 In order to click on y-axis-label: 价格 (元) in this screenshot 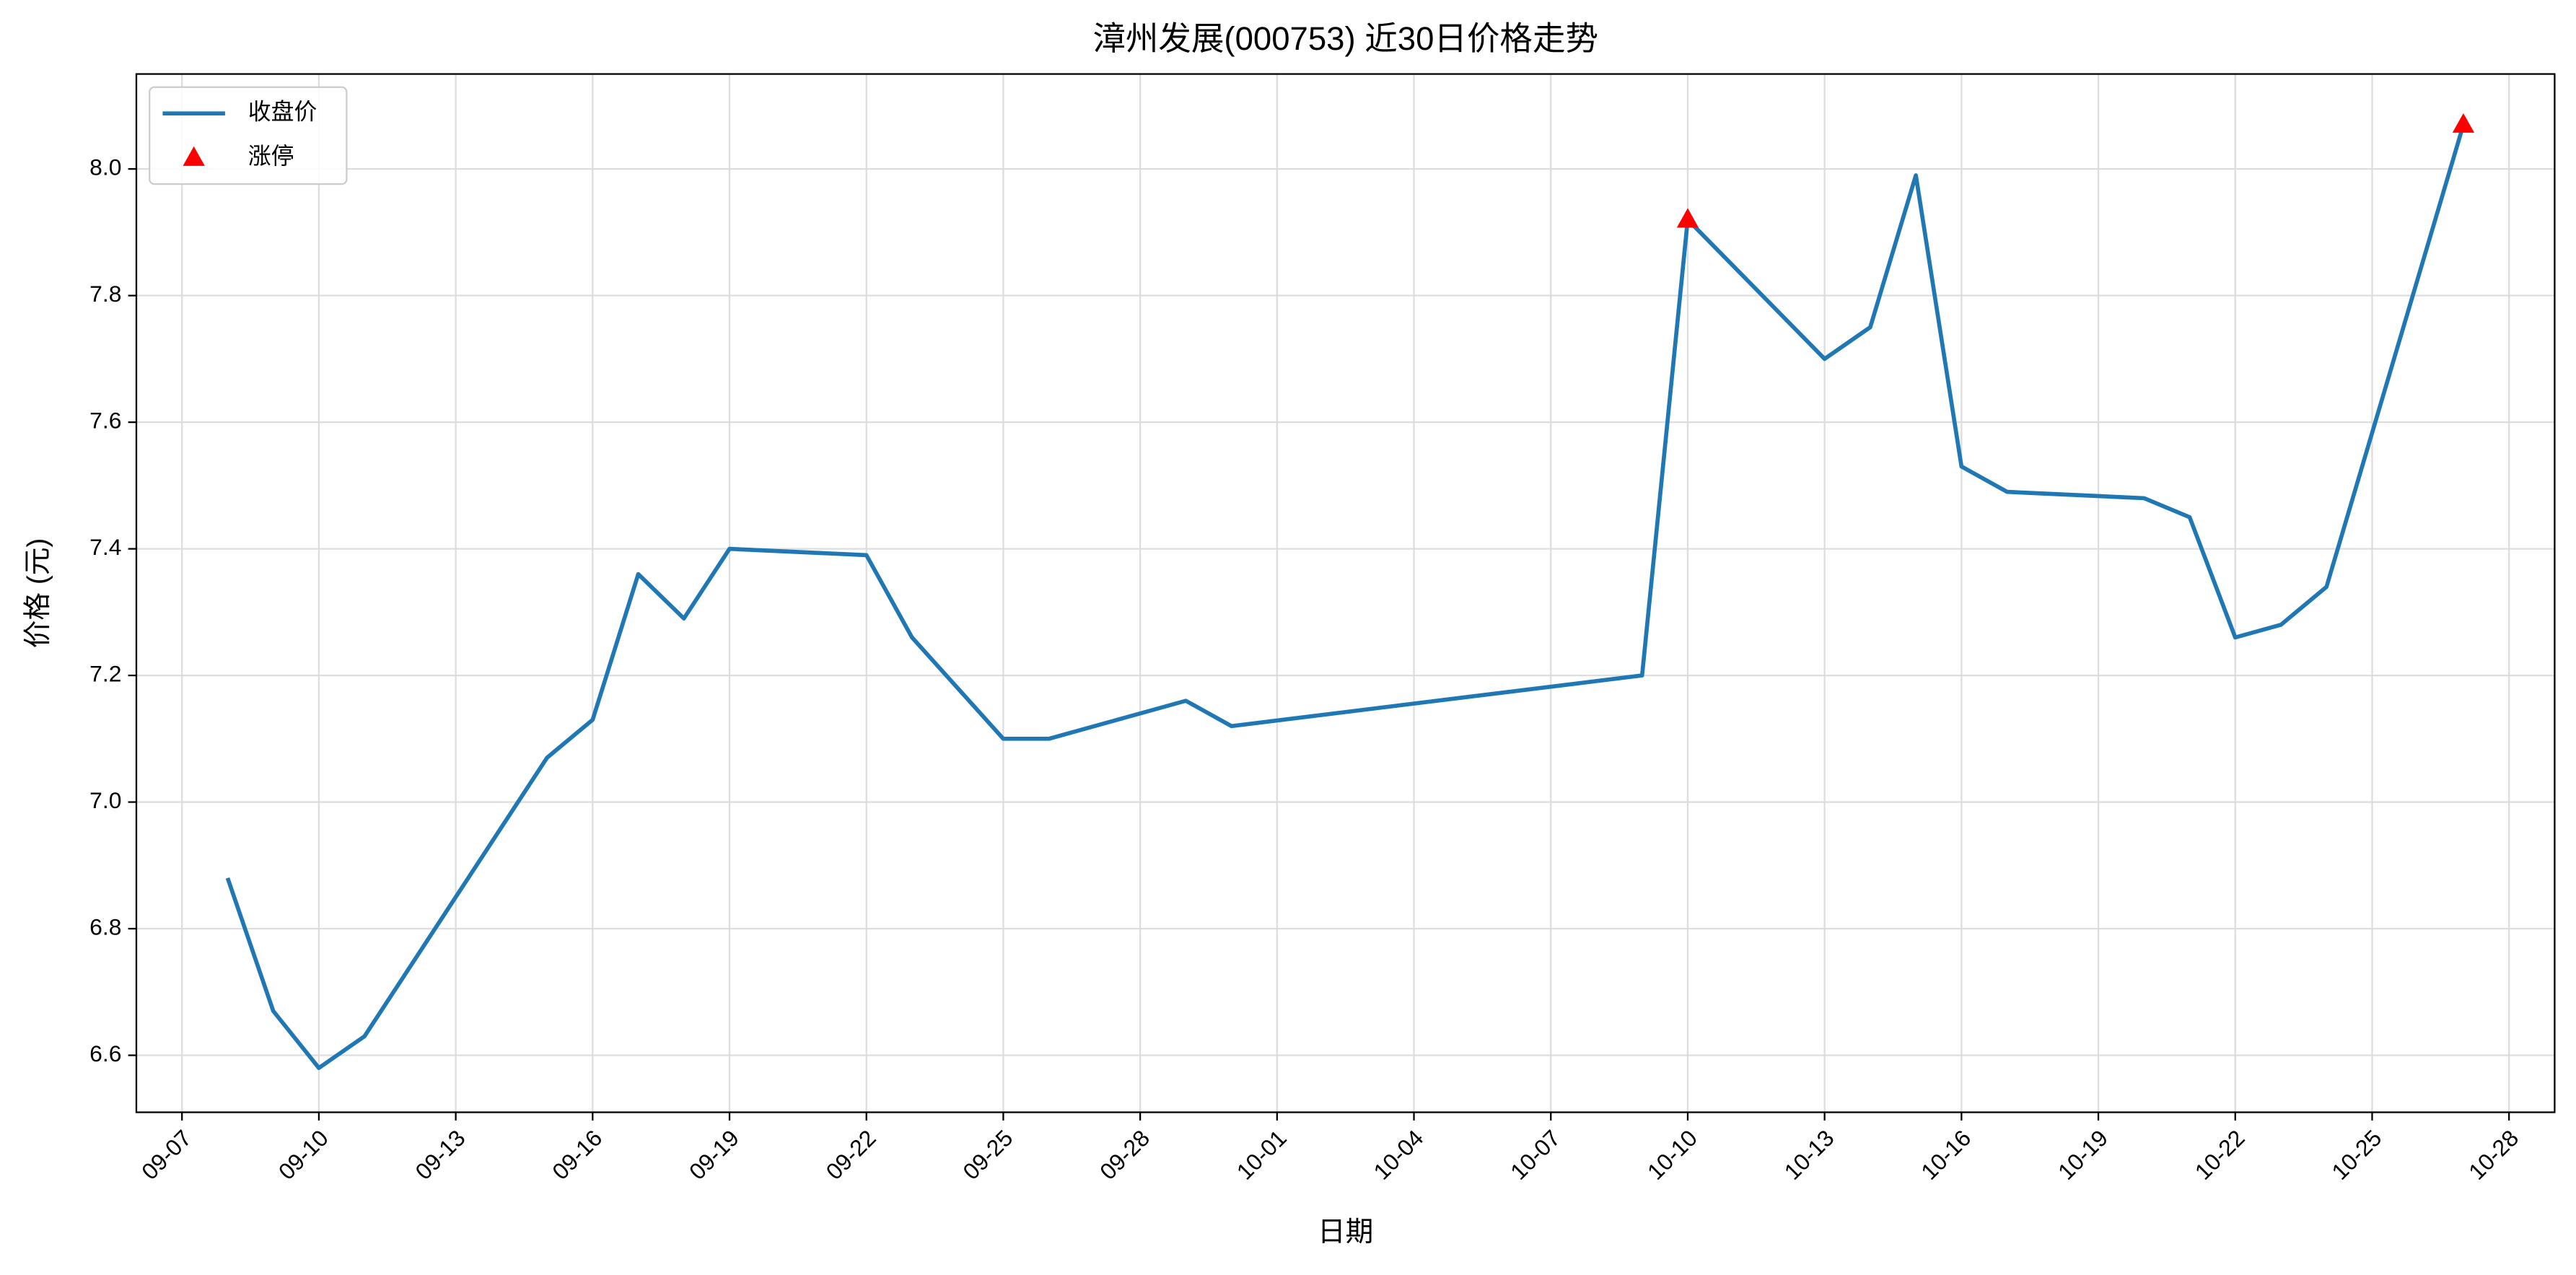, I will do `click(37, 594)`.